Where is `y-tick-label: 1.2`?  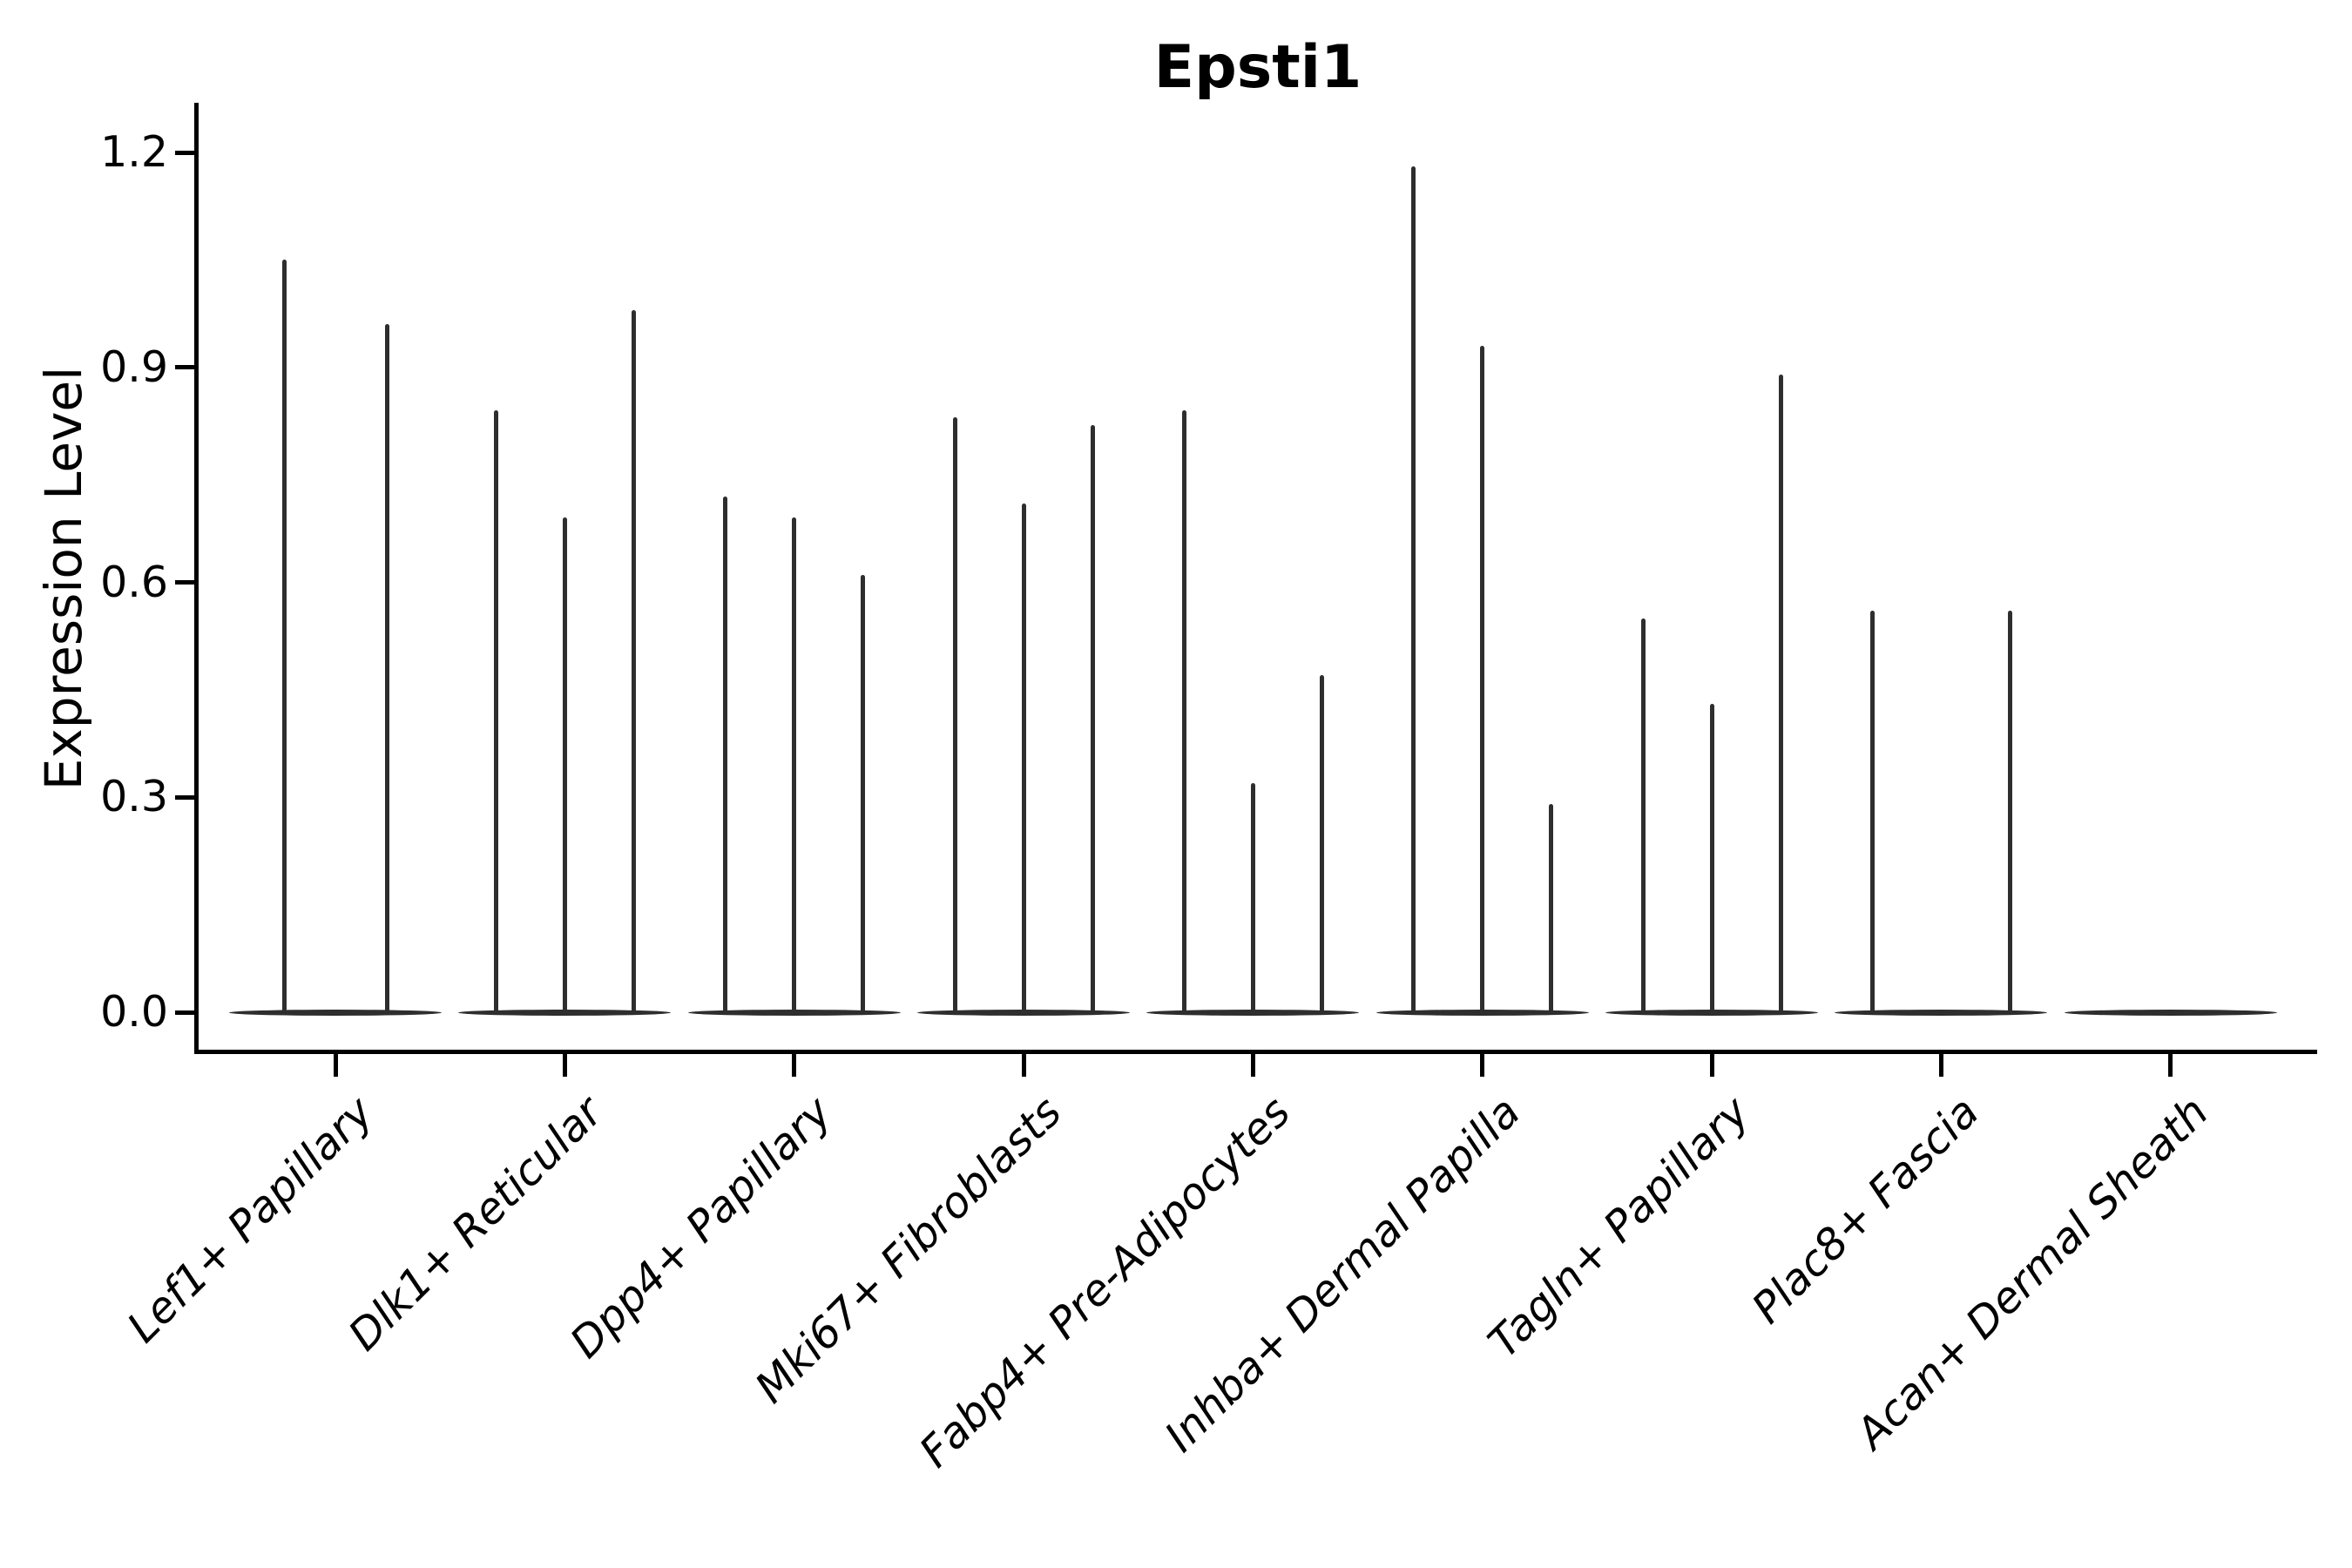 y-tick-label: 1.2 is located at coordinates (134, 152).